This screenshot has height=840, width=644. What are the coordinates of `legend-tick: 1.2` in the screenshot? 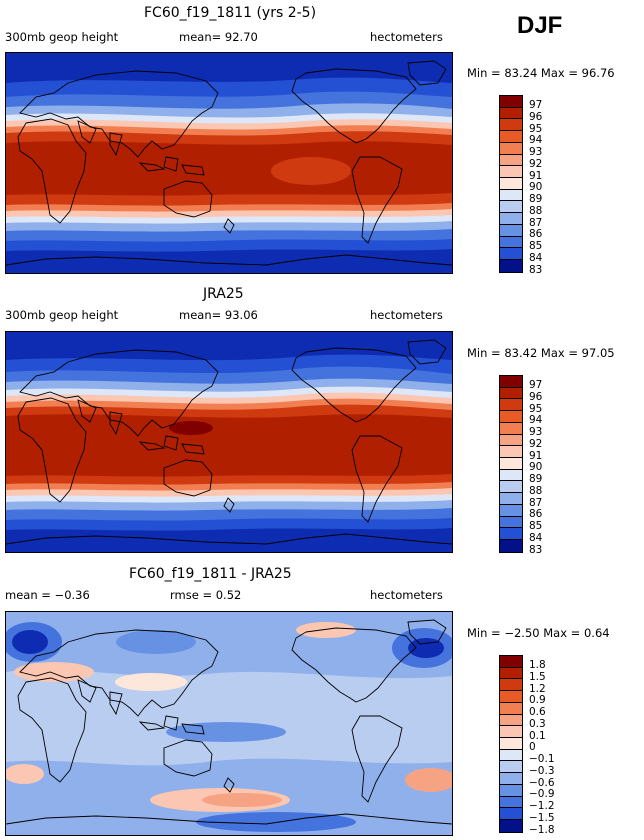 It's located at (537, 689).